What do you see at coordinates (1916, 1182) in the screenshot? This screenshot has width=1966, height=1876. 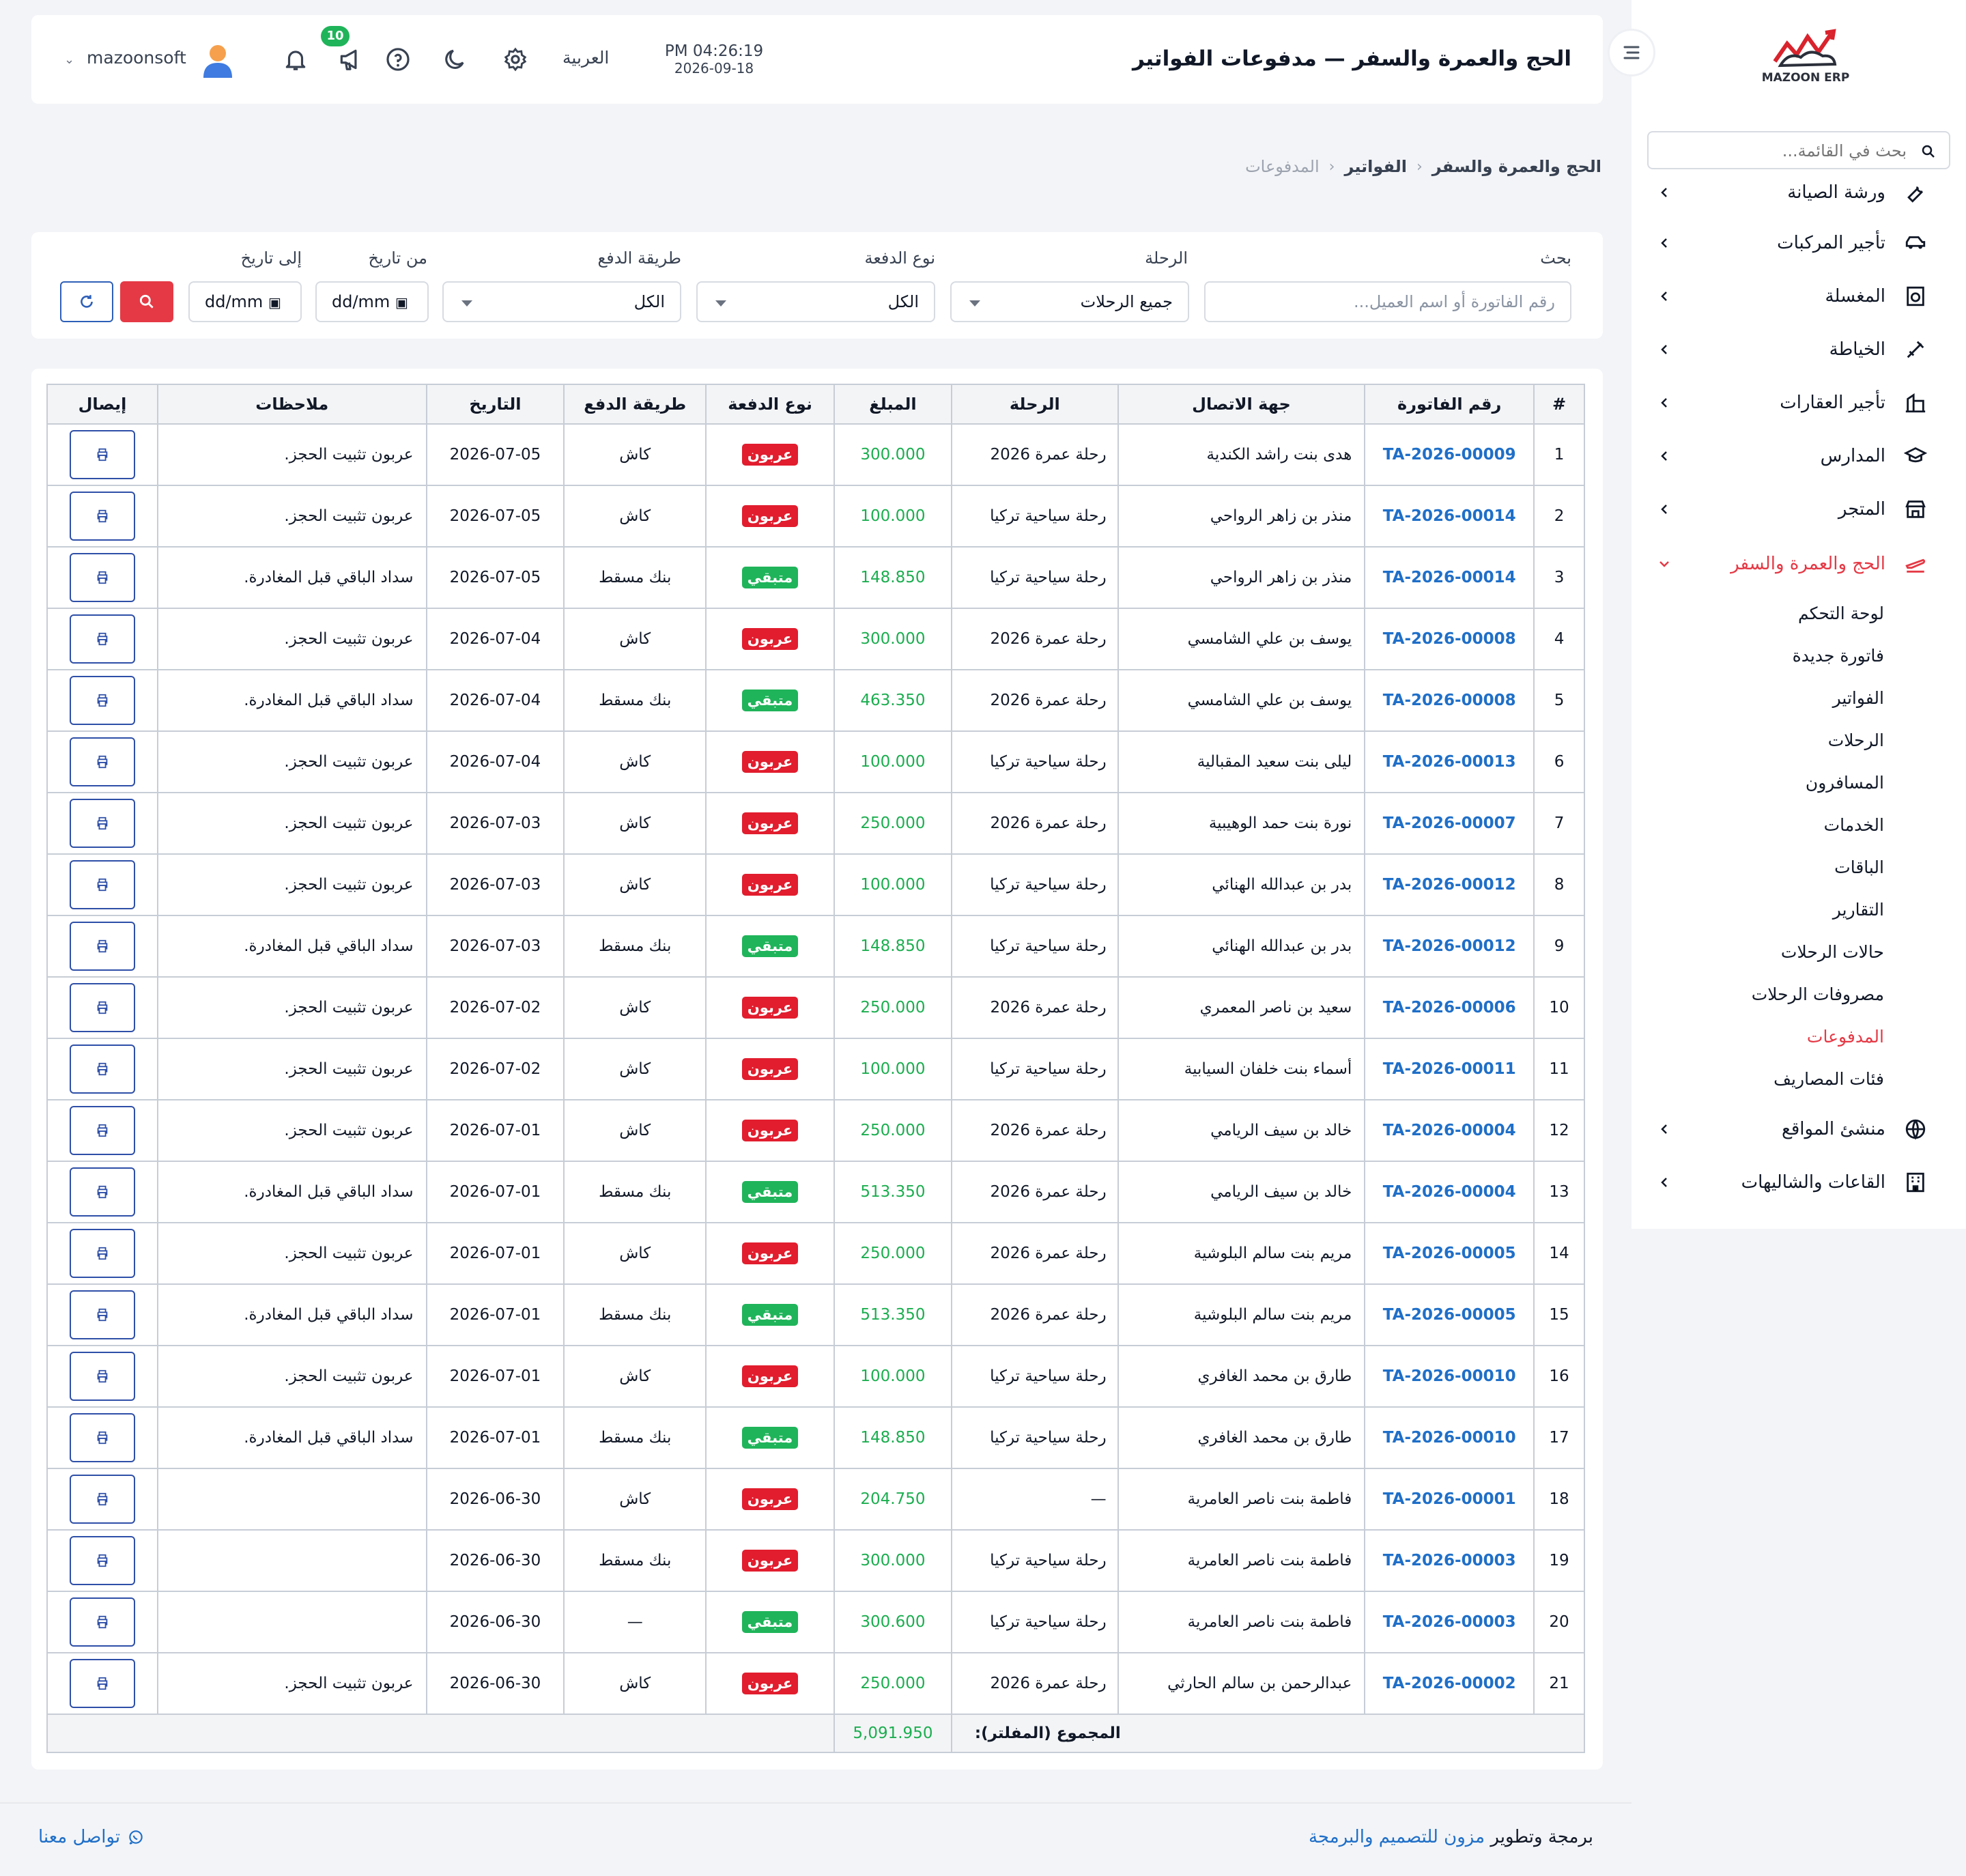 I see `hall-icon` at bounding box center [1916, 1182].